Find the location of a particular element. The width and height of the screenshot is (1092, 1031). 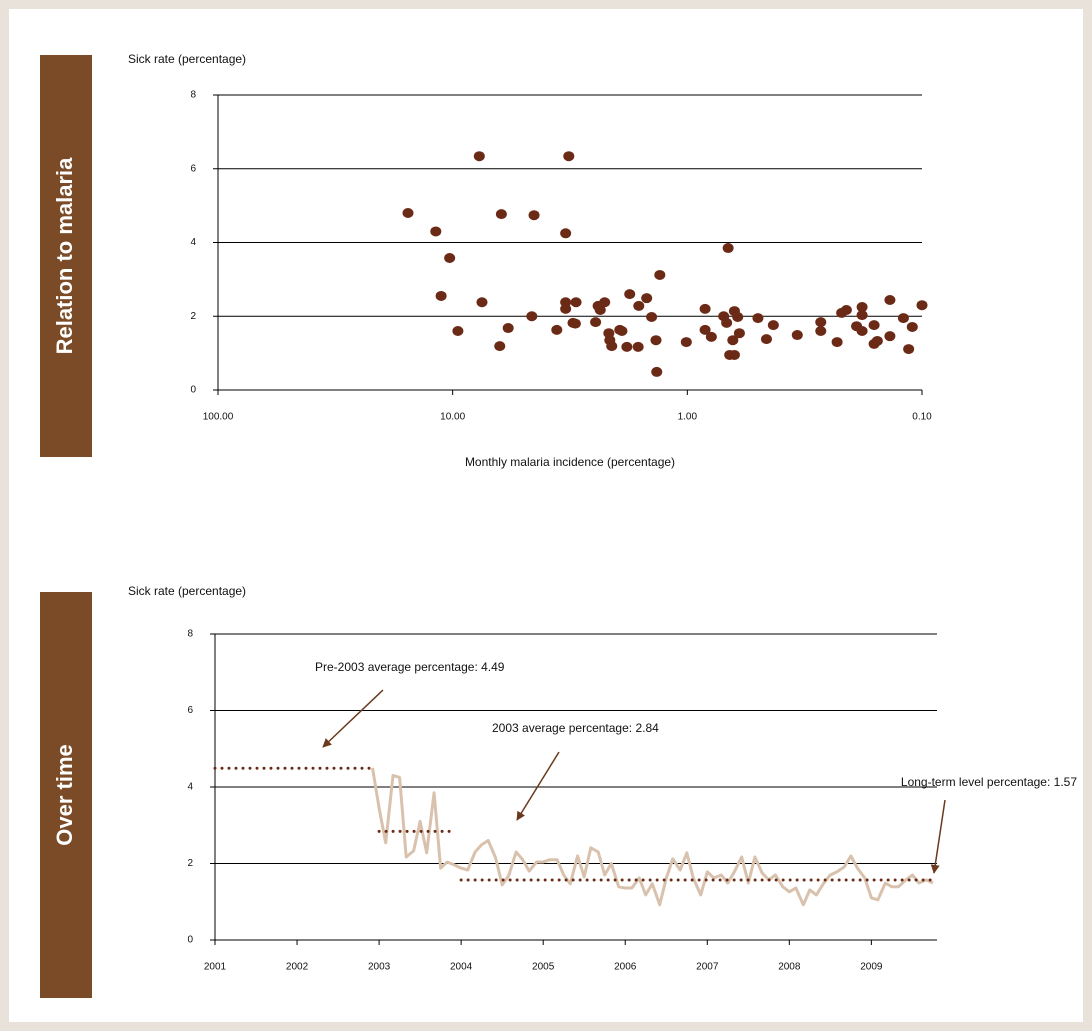

x-tick-label: 2008 is located at coordinates (789, 967).